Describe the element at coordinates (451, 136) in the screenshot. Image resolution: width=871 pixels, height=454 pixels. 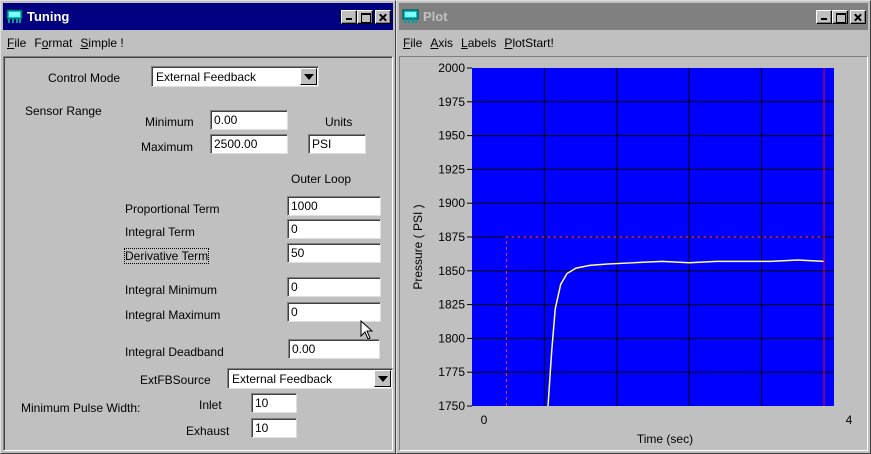
I see `y-tick-label: 1950` at that location.